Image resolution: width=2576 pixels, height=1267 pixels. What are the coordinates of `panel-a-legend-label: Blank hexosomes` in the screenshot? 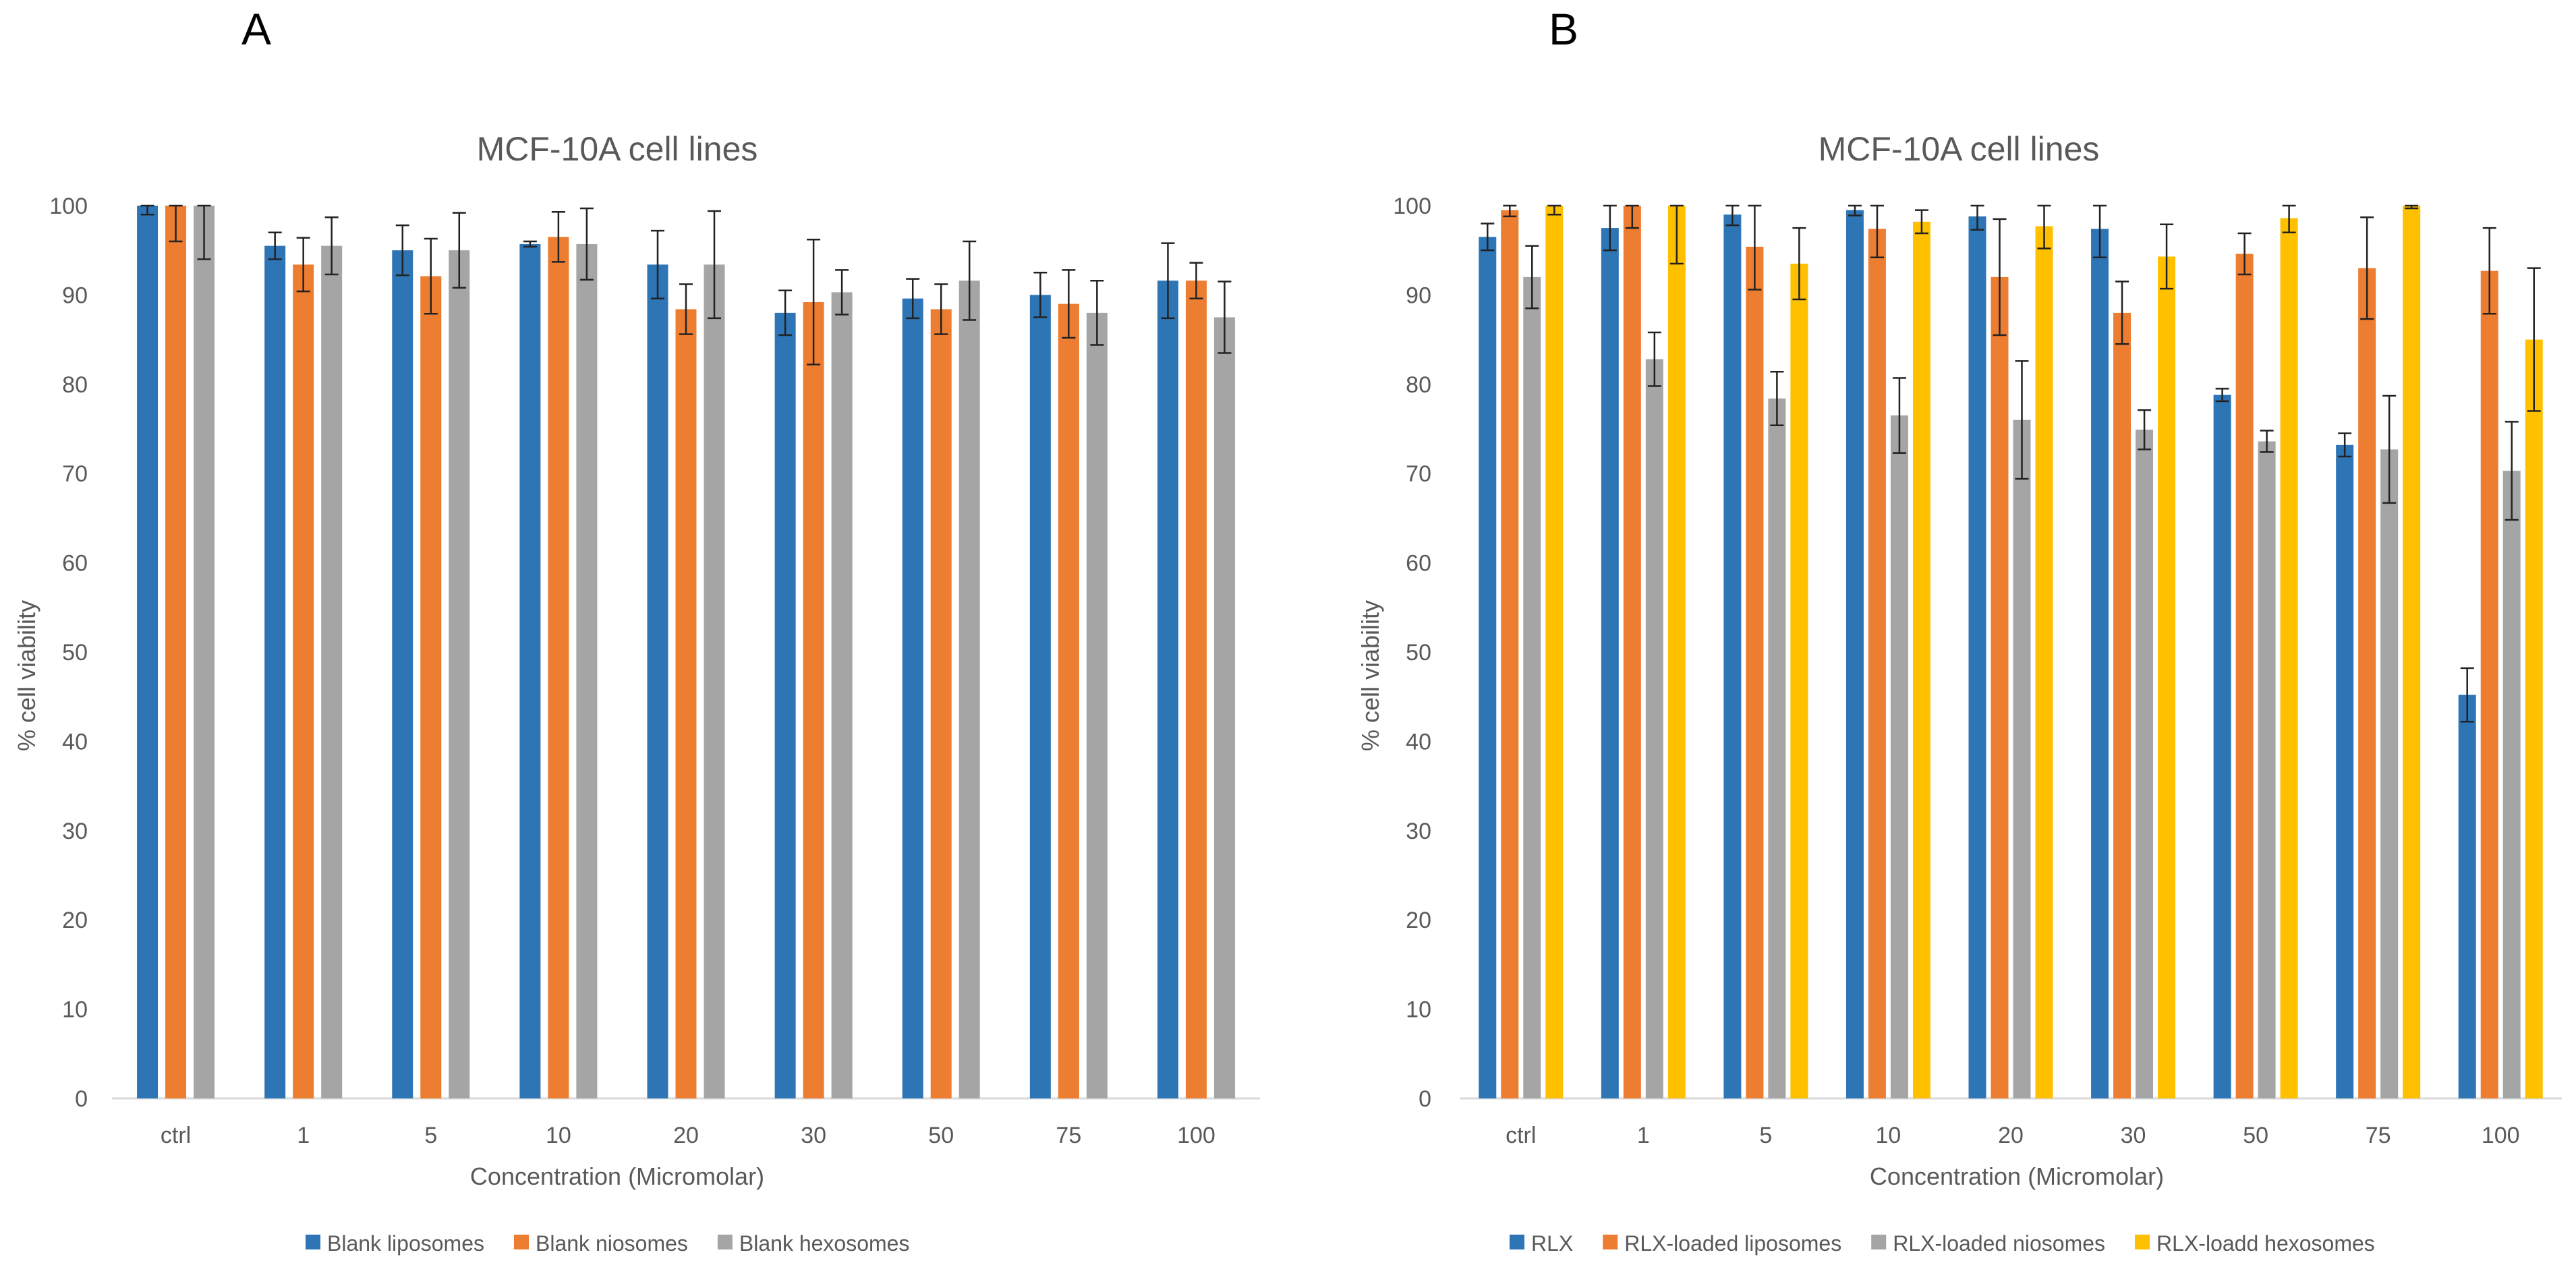 It's located at (824, 1243).